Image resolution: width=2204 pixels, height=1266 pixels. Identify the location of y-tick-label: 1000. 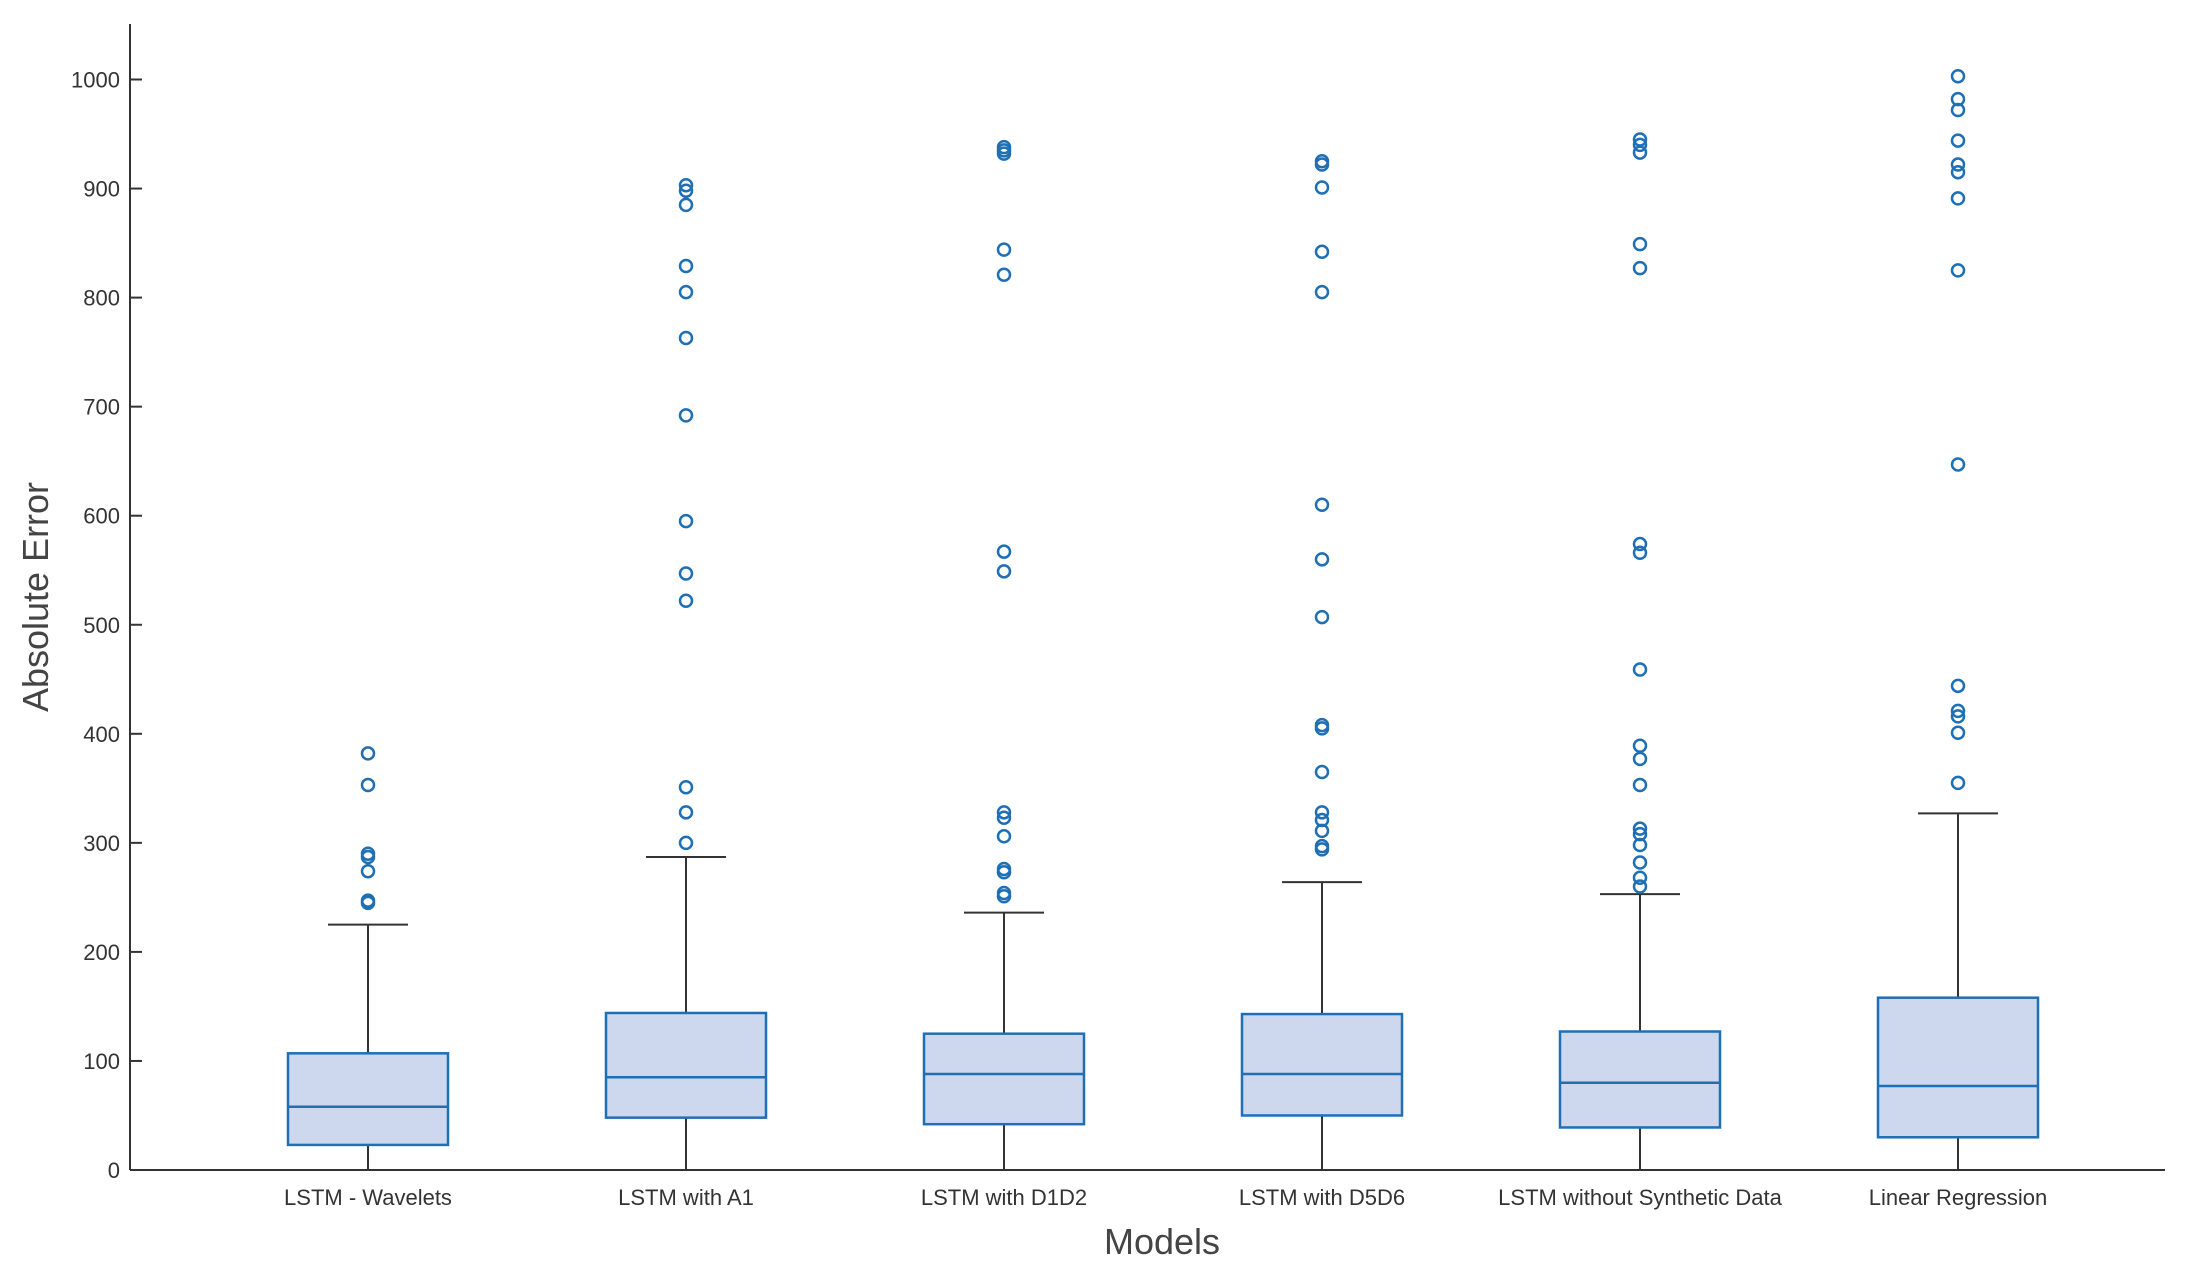
(95, 80).